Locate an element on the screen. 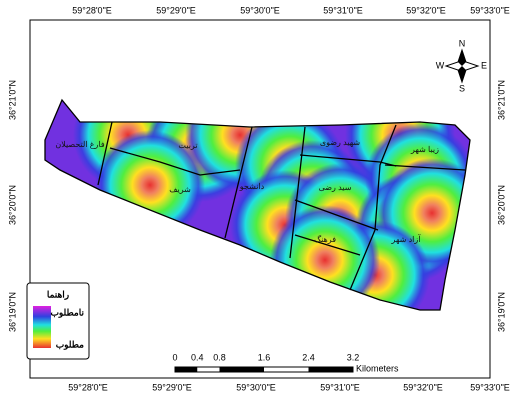  right-latitude-label: 36°19'0"N is located at coordinates (501, 312).